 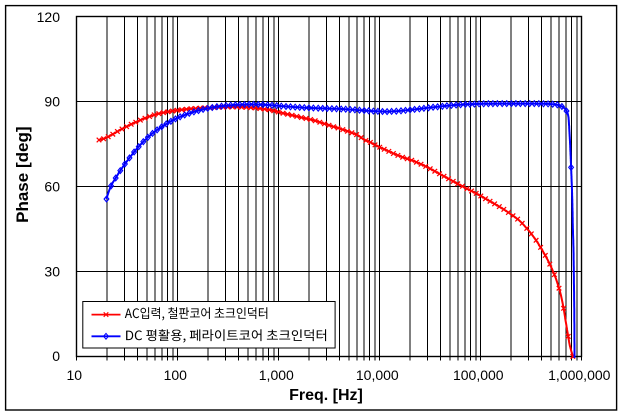 What do you see at coordinates (49, 17) in the screenshot?
I see `svg-text: 120` at bounding box center [49, 17].